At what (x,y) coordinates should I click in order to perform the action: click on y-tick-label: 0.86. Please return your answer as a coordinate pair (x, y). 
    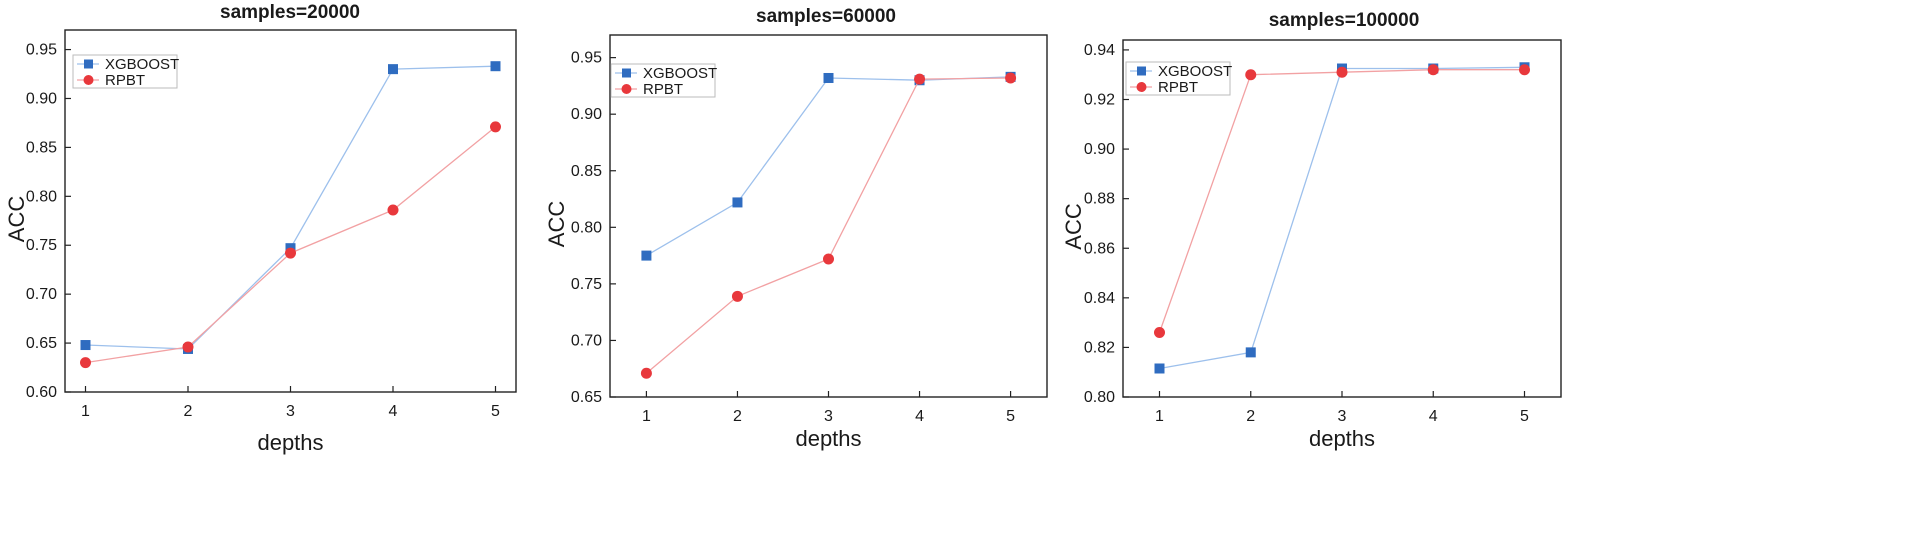
    Looking at the image, I should click on (1099, 248).